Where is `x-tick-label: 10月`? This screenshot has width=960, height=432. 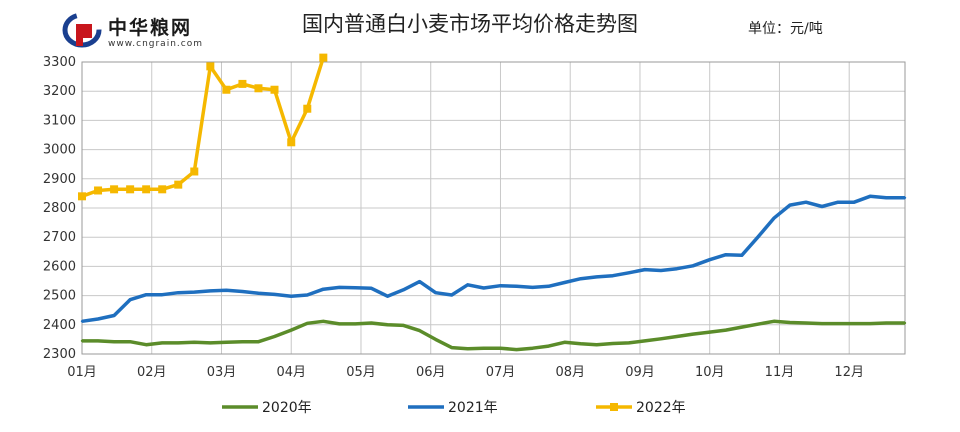 x-tick-label: 10月 is located at coordinates (710, 372).